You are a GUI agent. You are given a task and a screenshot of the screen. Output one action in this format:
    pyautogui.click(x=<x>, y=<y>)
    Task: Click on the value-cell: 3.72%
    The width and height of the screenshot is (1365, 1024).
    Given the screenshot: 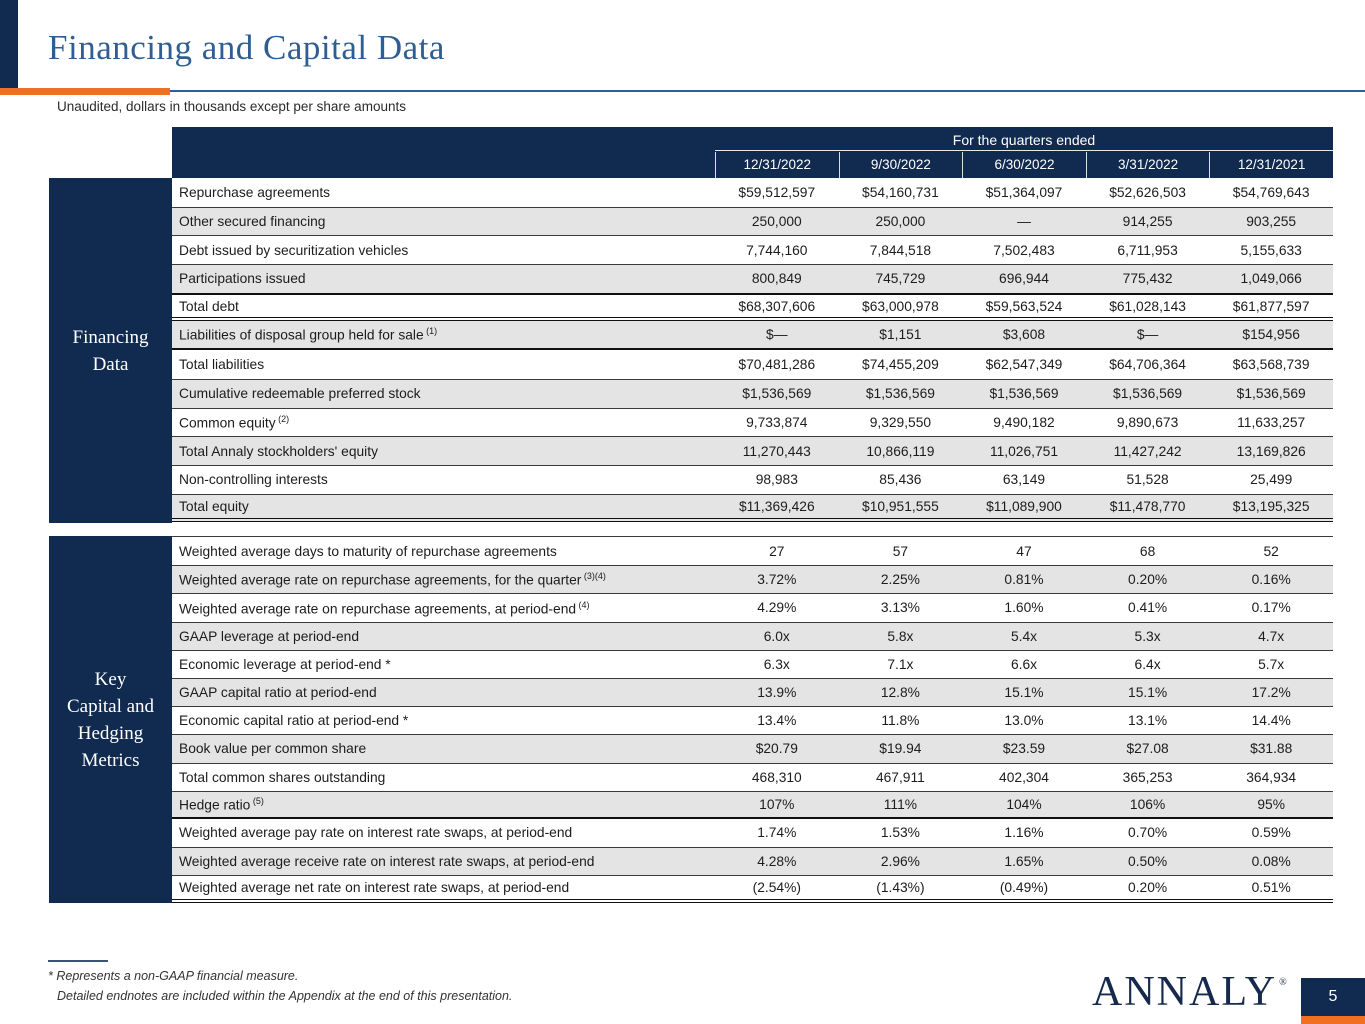 What is the action you would take?
    pyautogui.click(x=777, y=580)
    